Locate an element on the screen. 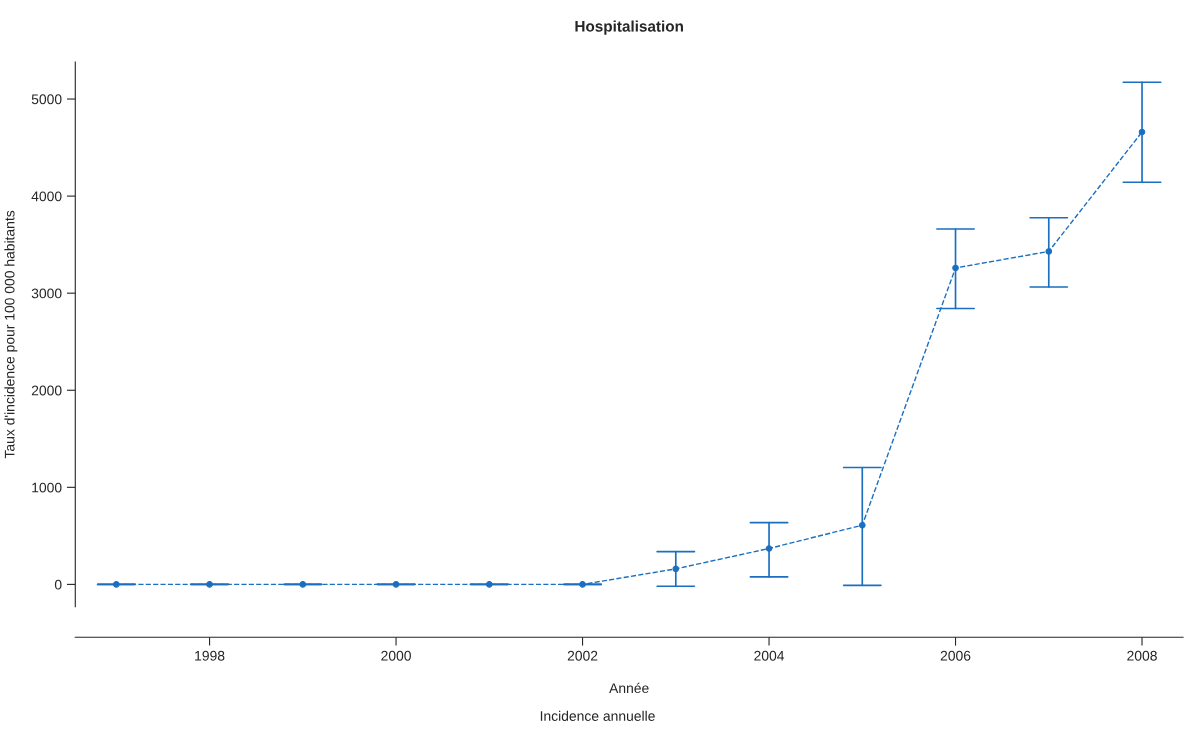  x-tick-label: 2008 is located at coordinates (1142, 655).